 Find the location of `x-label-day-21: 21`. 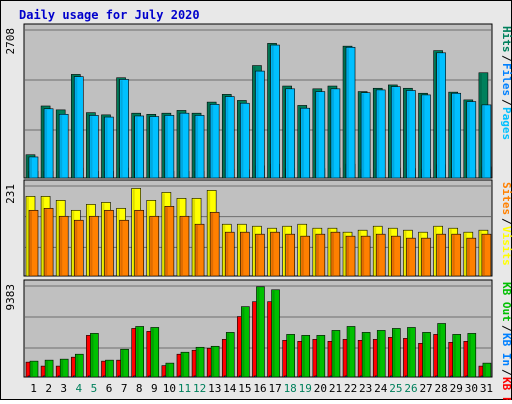

x-label-day-21: 21 is located at coordinates (335, 388).